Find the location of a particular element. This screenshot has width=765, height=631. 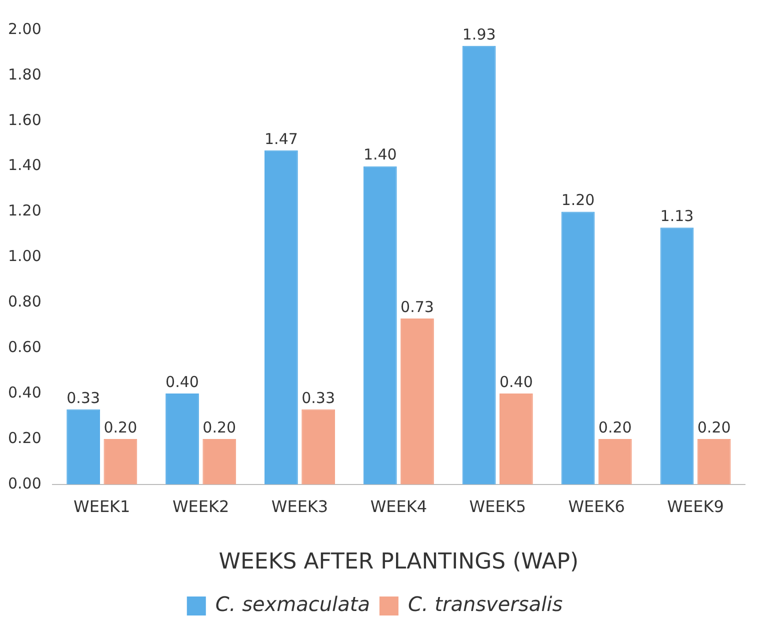

x-tick-label: WEEK4 is located at coordinates (399, 506).